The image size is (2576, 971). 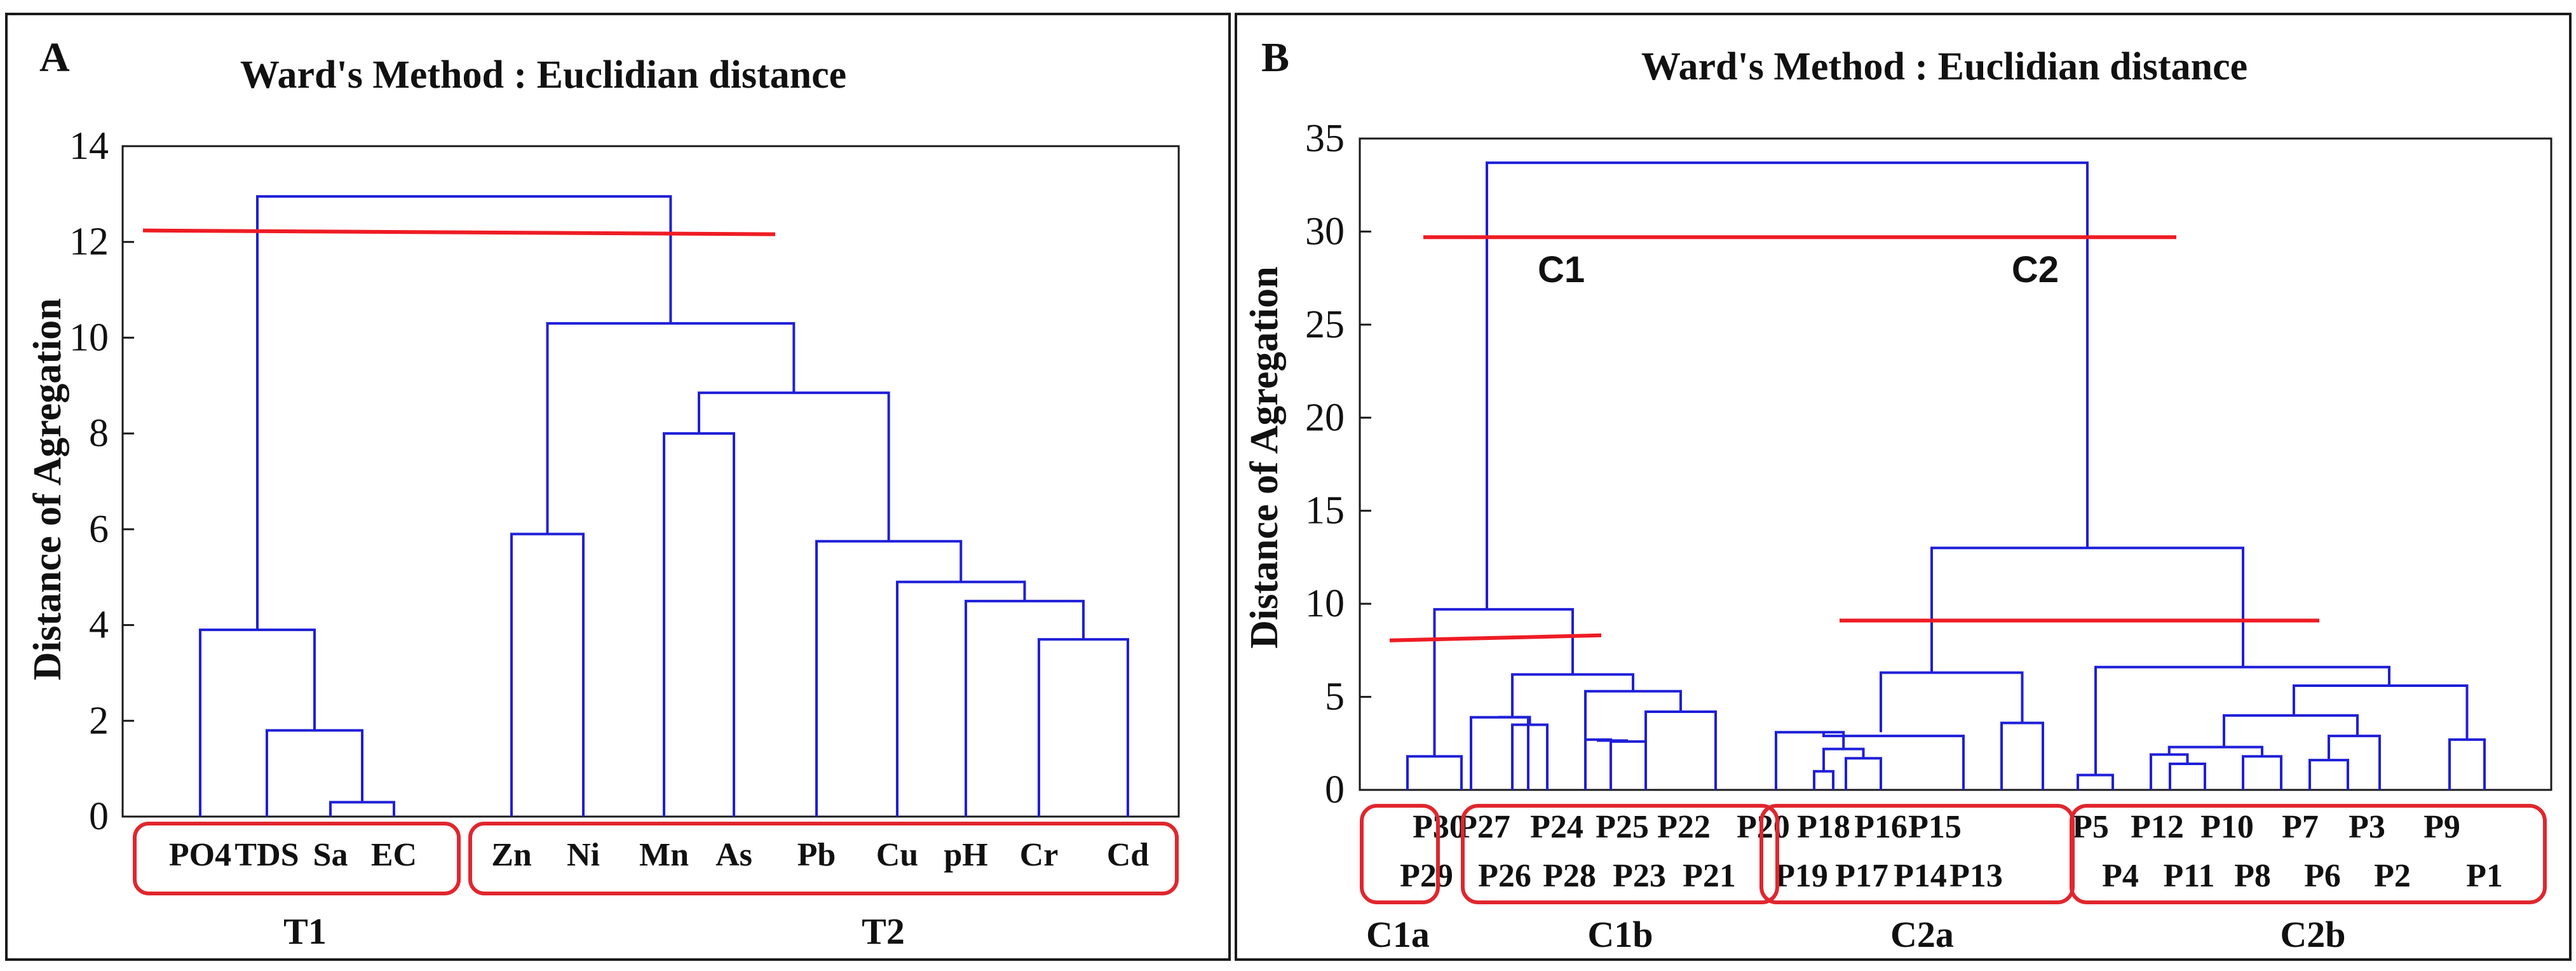 What do you see at coordinates (1128, 855) in the screenshot?
I see `leaf-label: Cd` at bounding box center [1128, 855].